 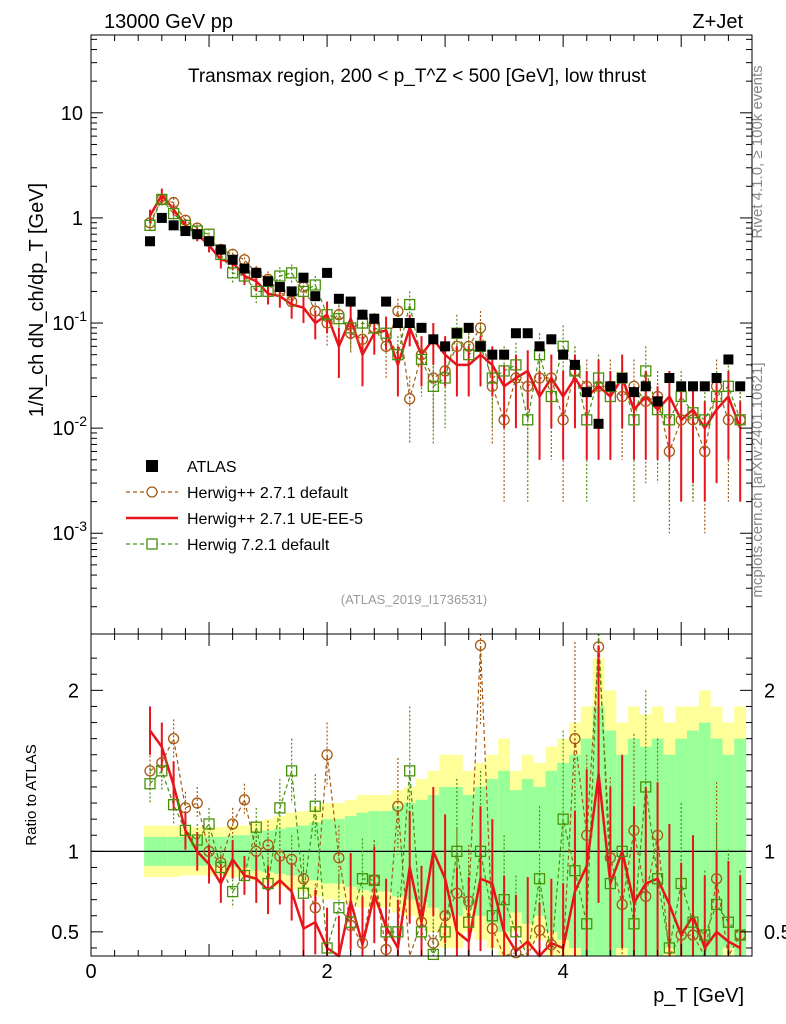 What do you see at coordinates (73, 852) in the screenshot?
I see `ratio-y-tick-label: 1` at bounding box center [73, 852].